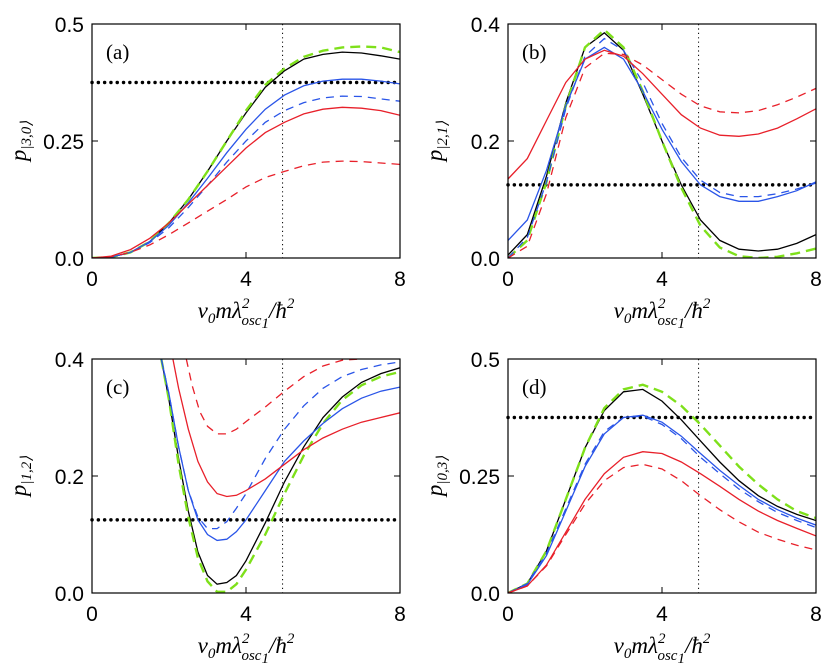 The height and width of the screenshot is (666, 830). I want to click on panel-label: (d), so click(534, 387).